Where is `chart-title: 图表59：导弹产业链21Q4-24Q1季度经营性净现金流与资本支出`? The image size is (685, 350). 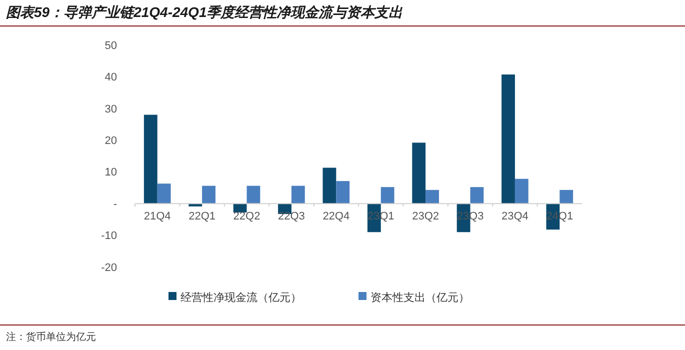 chart-title: 图表59：导弹产业链21Q4-24Q1季度经营性净现金流与资本支出 is located at coordinates (205, 12).